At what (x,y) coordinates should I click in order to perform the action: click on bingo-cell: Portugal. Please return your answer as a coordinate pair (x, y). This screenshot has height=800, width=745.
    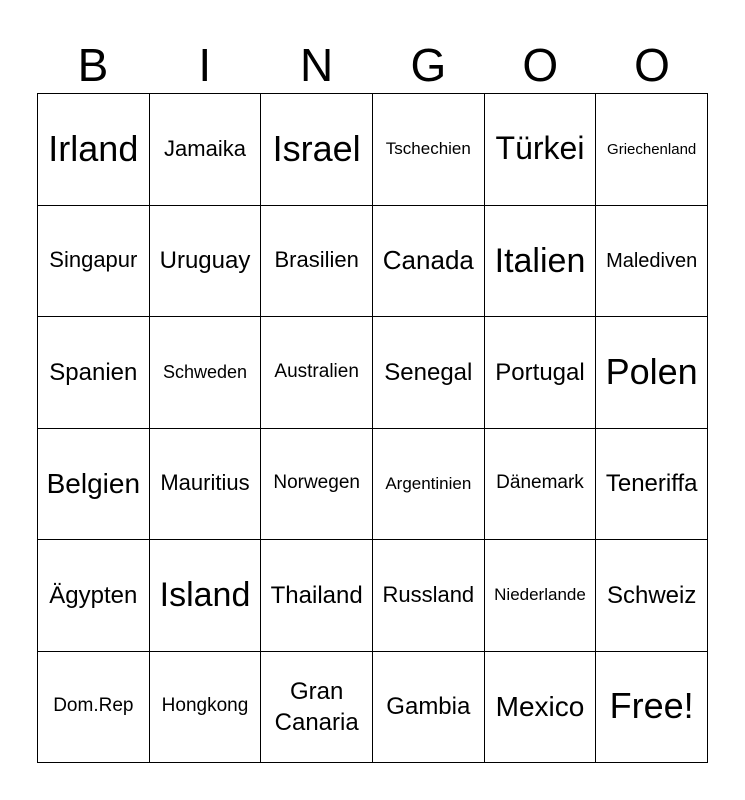
    Looking at the image, I should click on (540, 373).